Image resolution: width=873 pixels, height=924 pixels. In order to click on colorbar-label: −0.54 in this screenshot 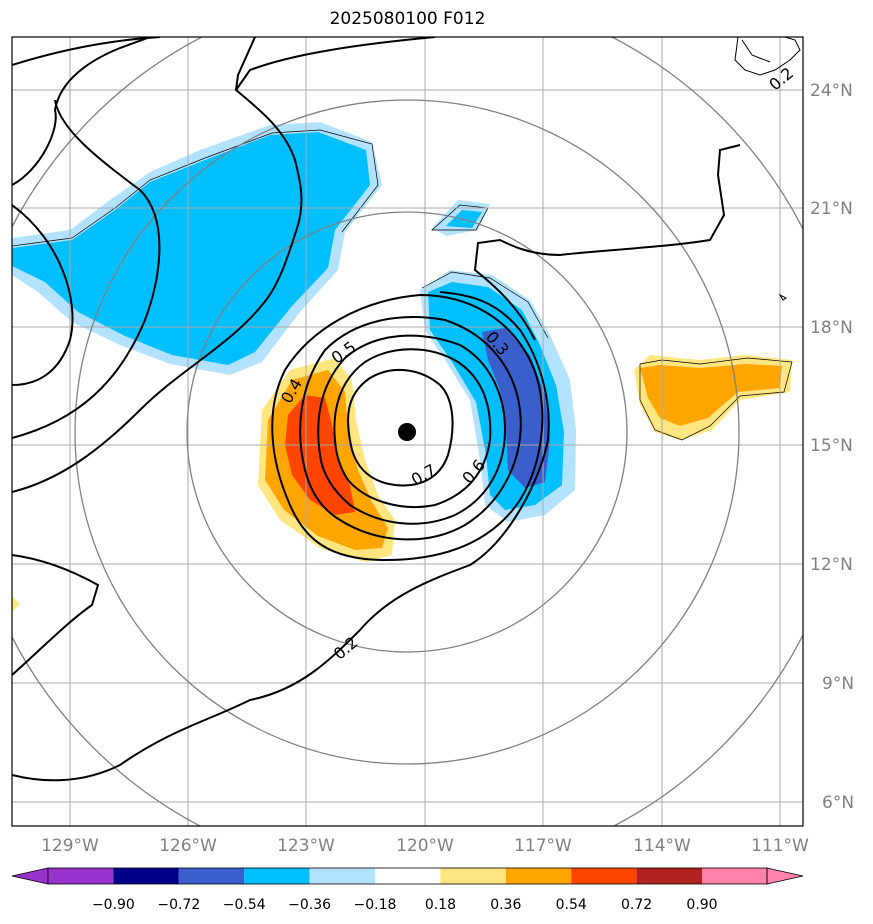, I will do `click(244, 905)`.